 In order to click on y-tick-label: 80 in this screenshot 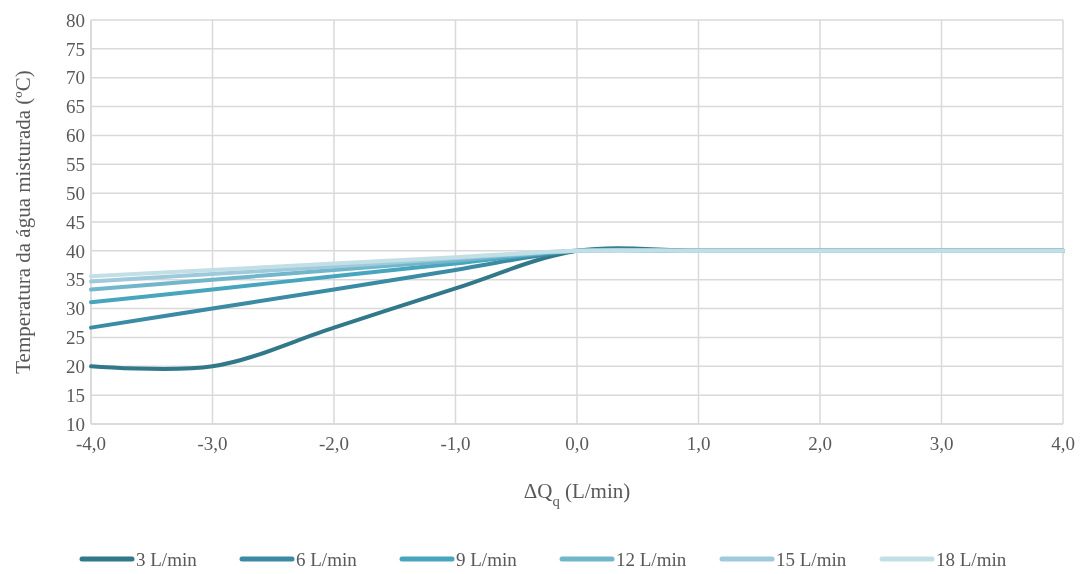, I will do `click(75, 20)`.